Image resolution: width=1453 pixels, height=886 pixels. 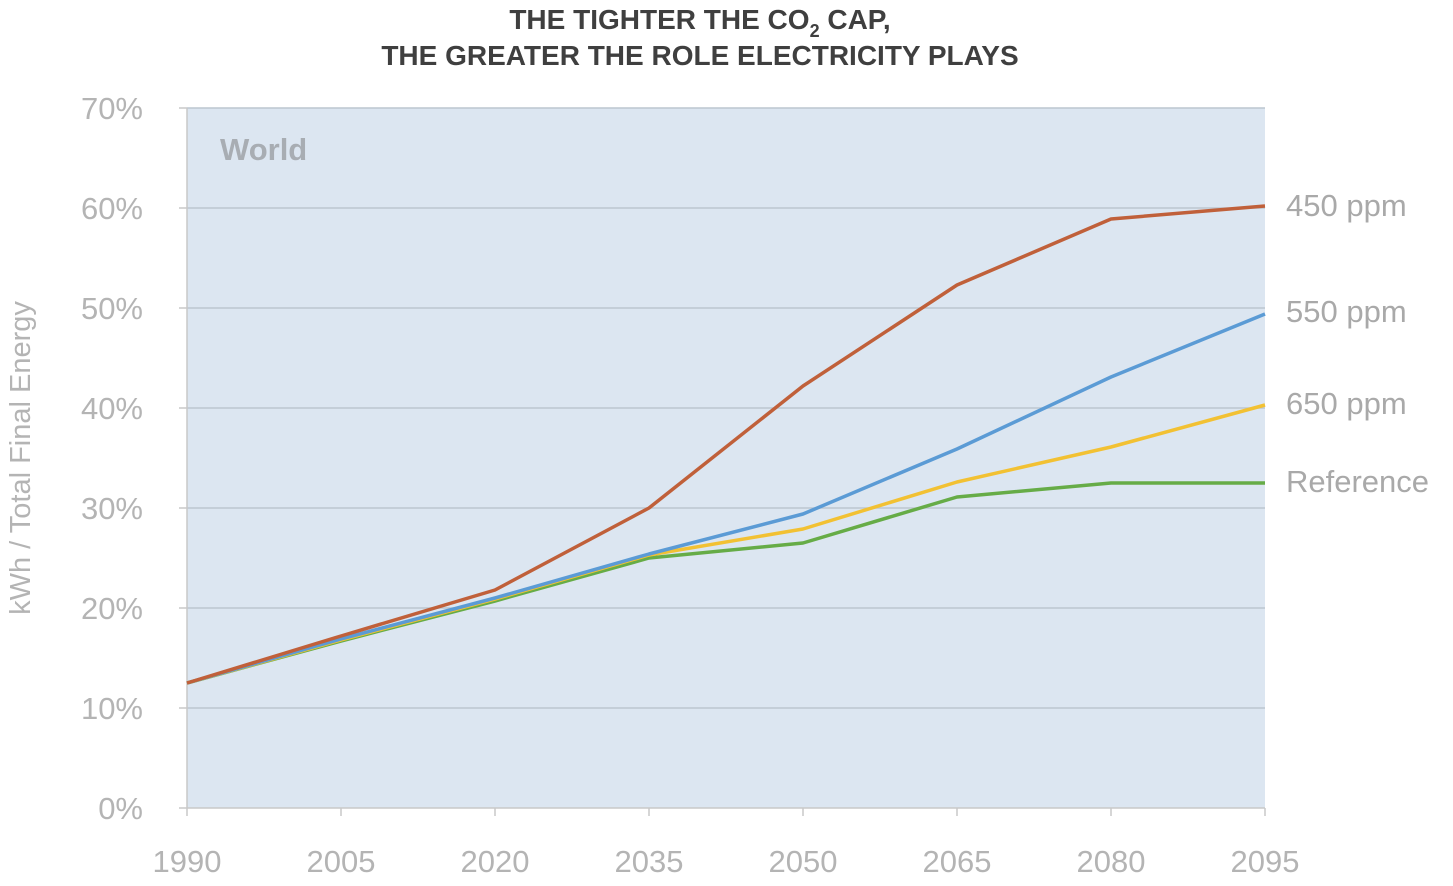 What do you see at coordinates (120, 808) in the screenshot?
I see `y-tick-label: 0%` at bounding box center [120, 808].